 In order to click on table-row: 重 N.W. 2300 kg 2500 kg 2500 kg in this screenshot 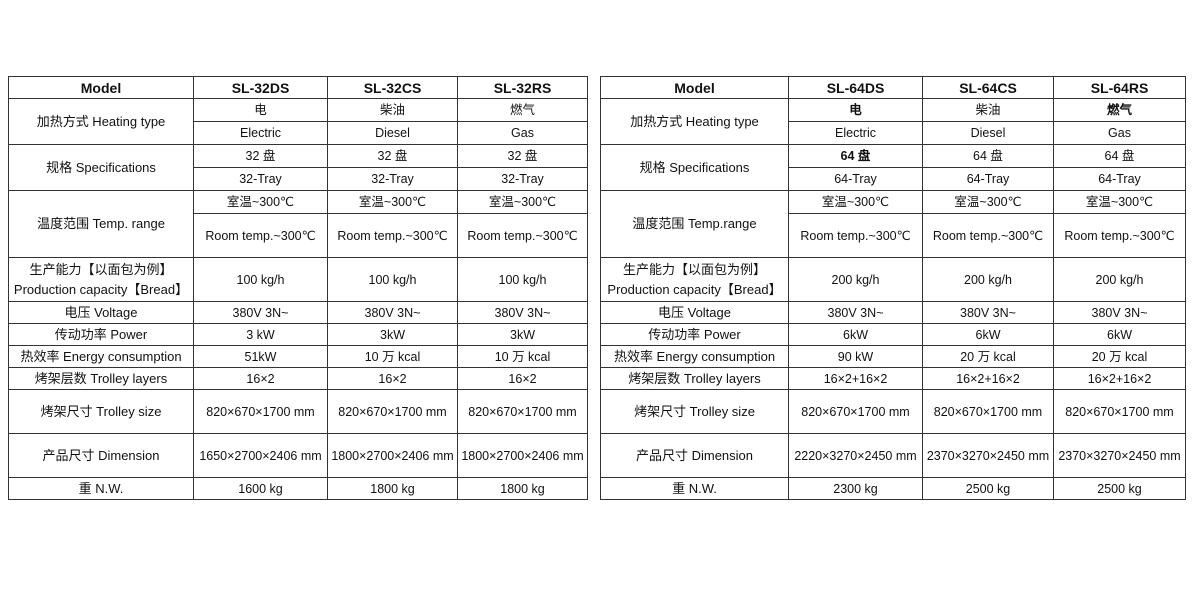, I will do `click(893, 488)`.